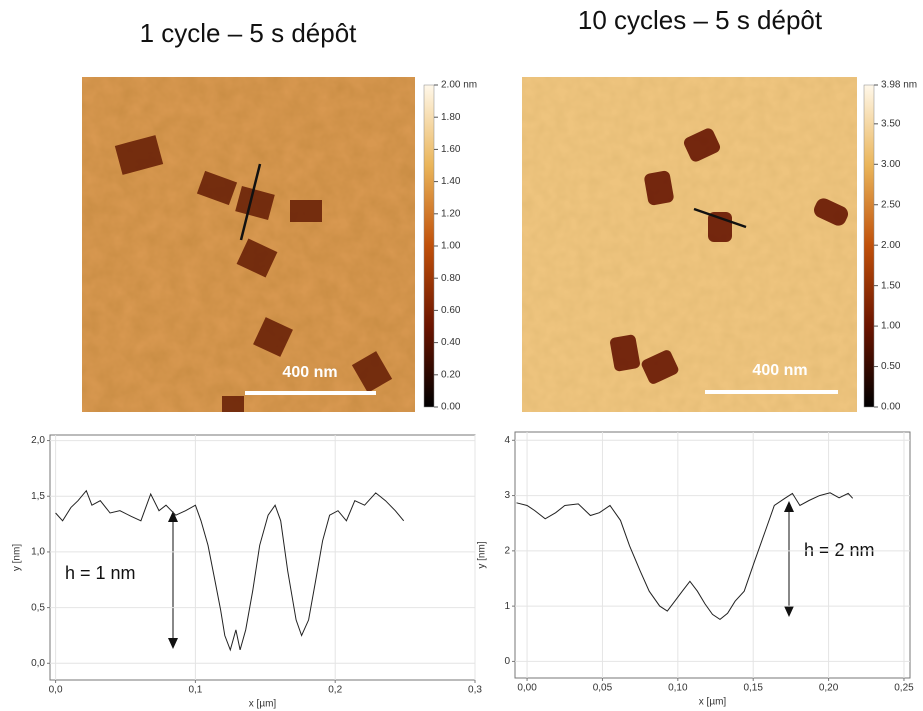  Describe the element at coordinates (451, 181) in the screenshot. I see `colorbar-label: 1.40` at that location.